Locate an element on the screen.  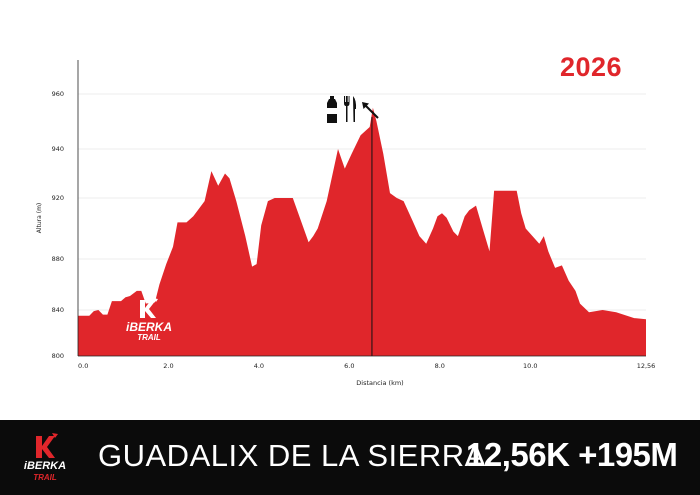
footer-logo-subtitle: TRAIL is located at coordinates (45, 477).